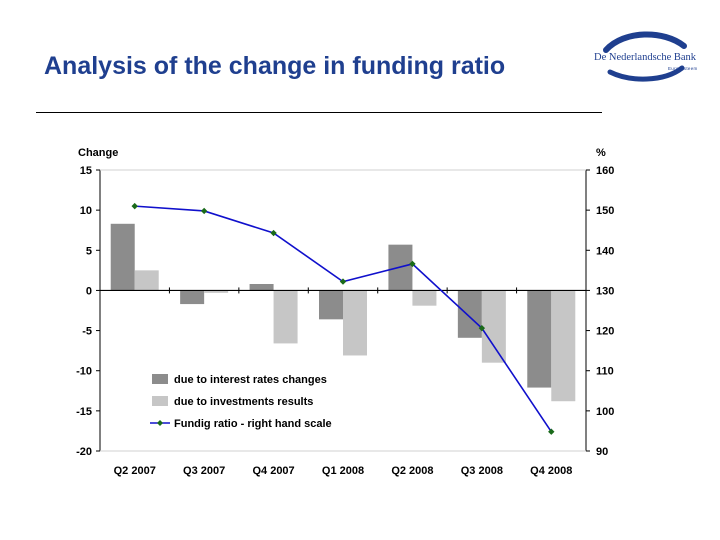  What do you see at coordinates (89, 291) in the screenshot?
I see `y-tick-label: 0` at bounding box center [89, 291].